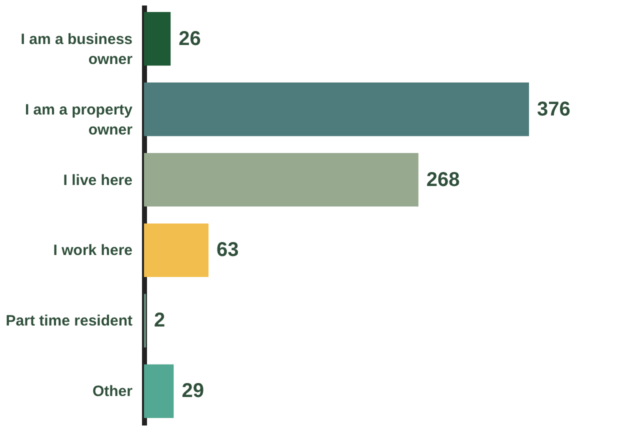  What do you see at coordinates (112, 391) in the screenshot?
I see `y-tick-label: Other` at bounding box center [112, 391].